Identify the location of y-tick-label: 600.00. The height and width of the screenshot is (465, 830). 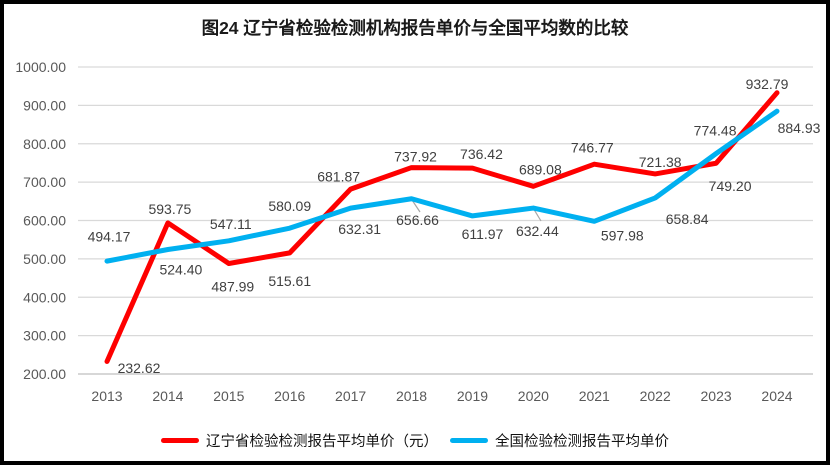
(44, 221).